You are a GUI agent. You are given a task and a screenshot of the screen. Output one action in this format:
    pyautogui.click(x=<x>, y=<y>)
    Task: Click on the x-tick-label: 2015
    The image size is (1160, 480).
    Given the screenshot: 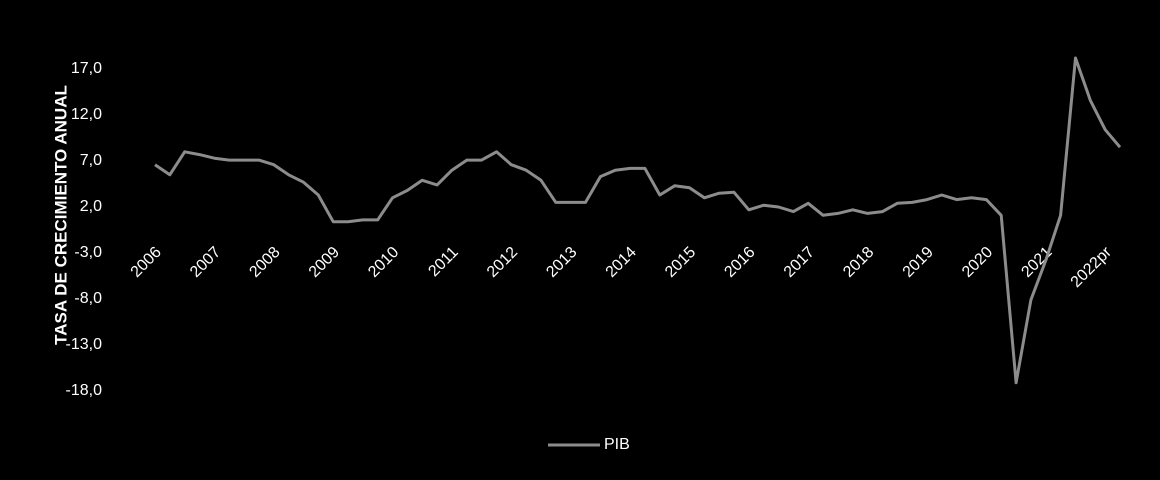 What is the action you would take?
    pyautogui.click(x=680, y=262)
    